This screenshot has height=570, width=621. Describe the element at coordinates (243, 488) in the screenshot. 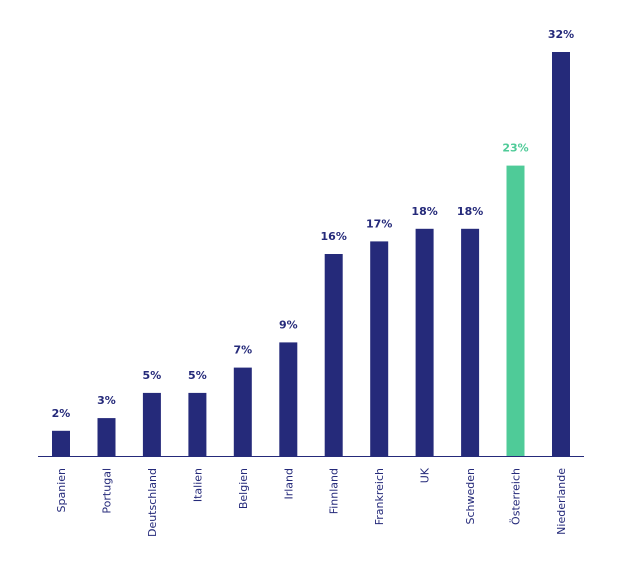

I see `category-label: Belgien` at that location.